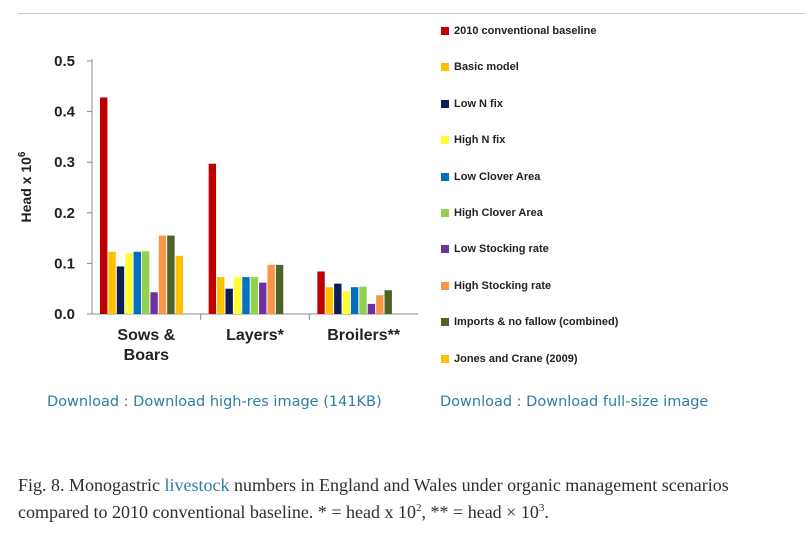 The height and width of the screenshot is (549, 805). What do you see at coordinates (64, 263) in the screenshot?
I see `y-tick-label: 0.1` at bounding box center [64, 263].